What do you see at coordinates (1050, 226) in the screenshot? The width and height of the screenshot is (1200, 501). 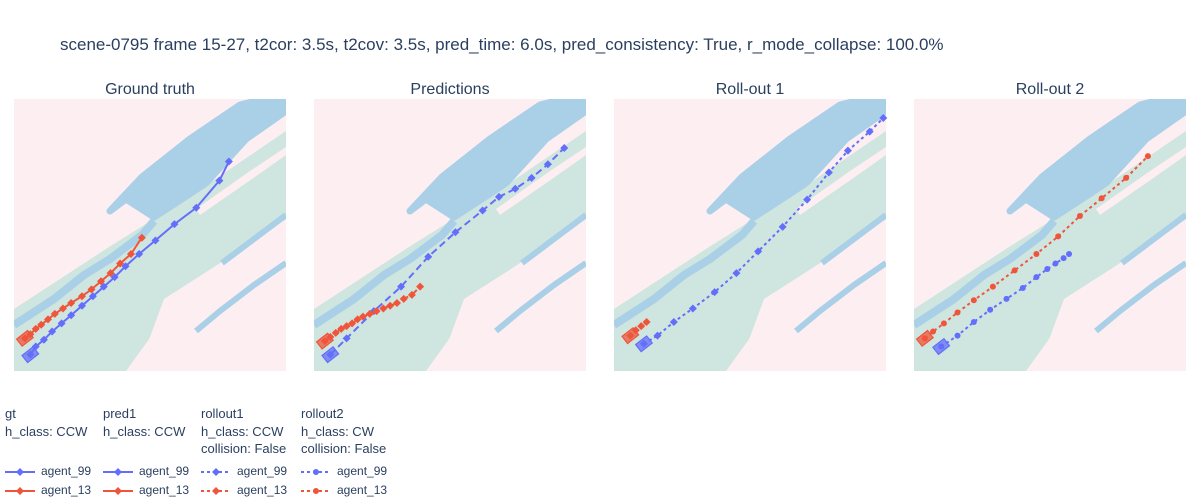 I see `subplot-4: Roll-out 2` at bounding box center [1050, 226].